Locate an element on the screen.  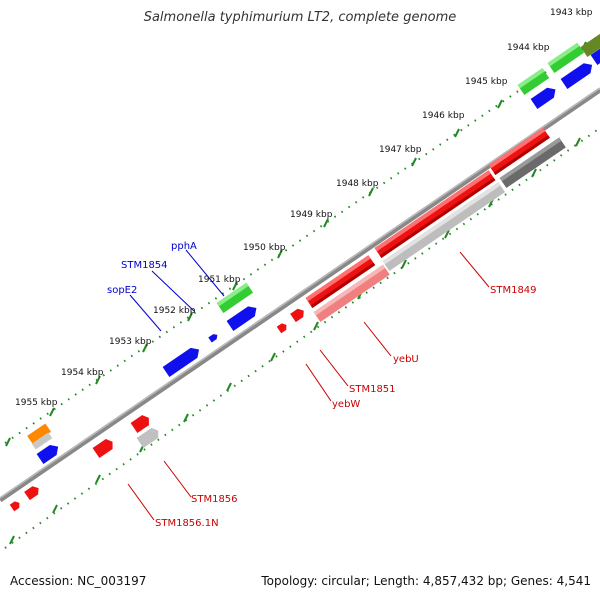
scale-label: 1948 kbp is located at coordinates (357, 184).